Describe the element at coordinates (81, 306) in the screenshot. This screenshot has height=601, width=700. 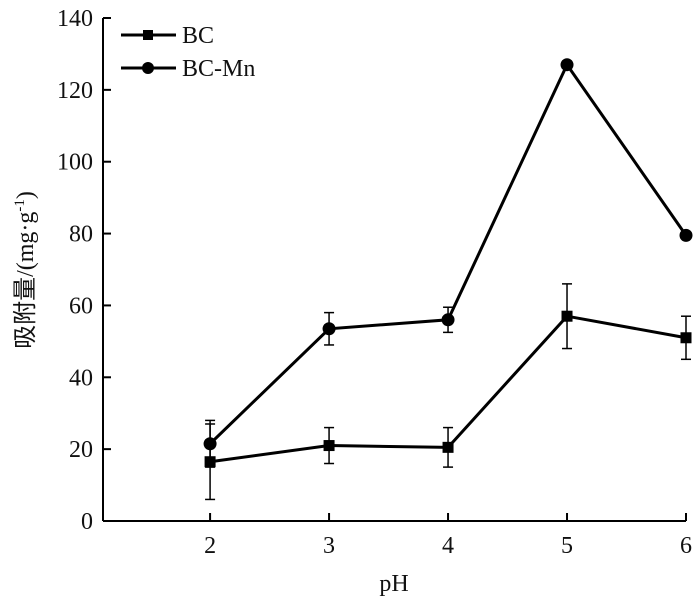
I see `y-tick-label: 60` at that location.